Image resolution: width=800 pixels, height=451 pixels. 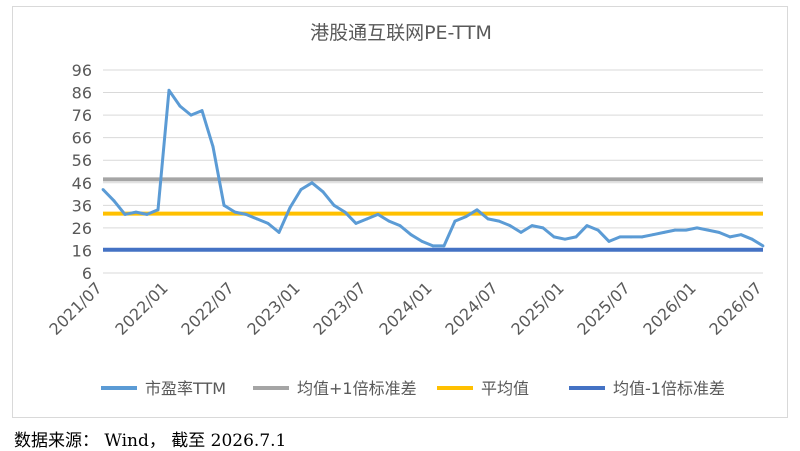 What do you see at coordinates (82, 250) in the screenshot?
I see `y-tick-label: 16` at bounding box center [82, 250].